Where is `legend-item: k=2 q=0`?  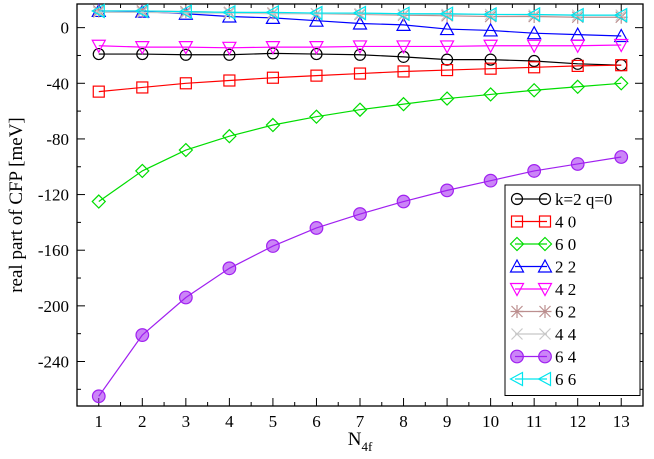 legend-item: k=2 q=0 is located at coordinates (561, 199).